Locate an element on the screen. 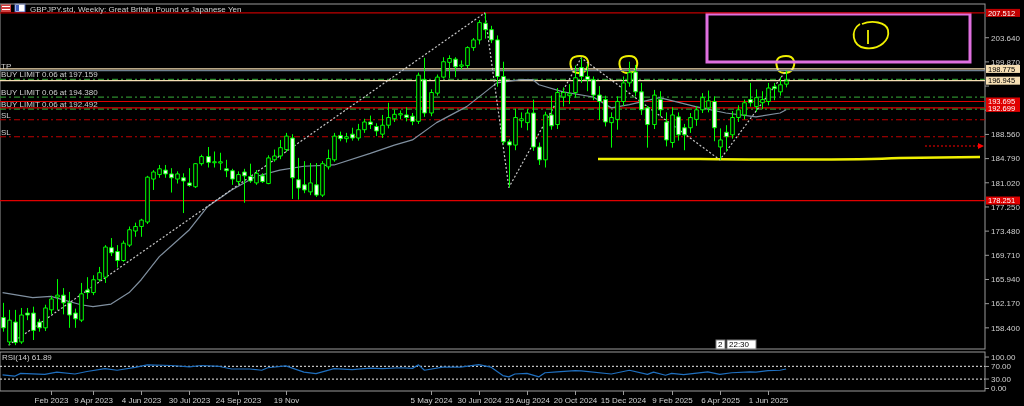 The image size is (1024, 406). y-tick-label: 0.00 is located at coordinates (999, 389).